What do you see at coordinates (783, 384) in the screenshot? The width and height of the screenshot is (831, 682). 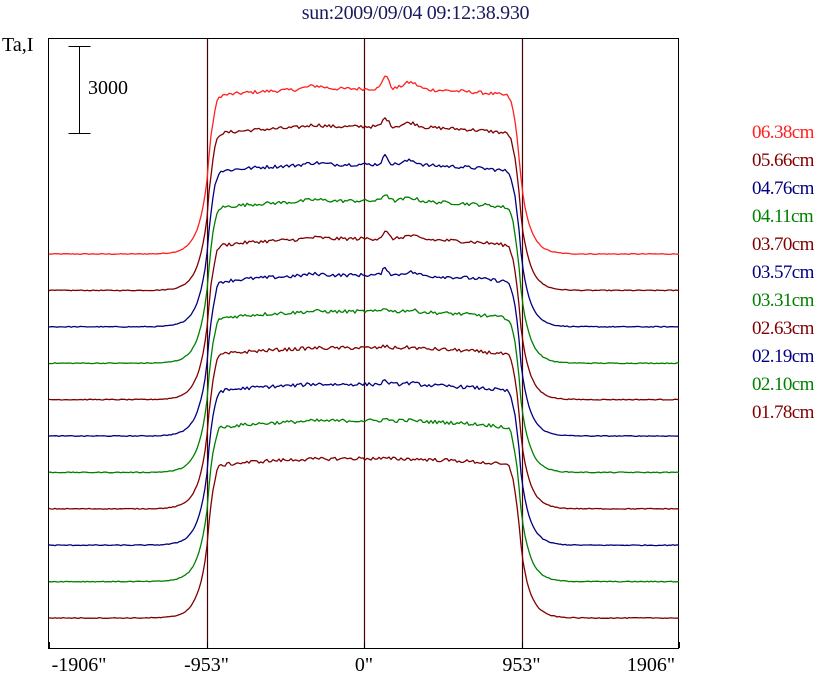 I see `legend-item: 02.10cm` at bounding box center [783, 384].